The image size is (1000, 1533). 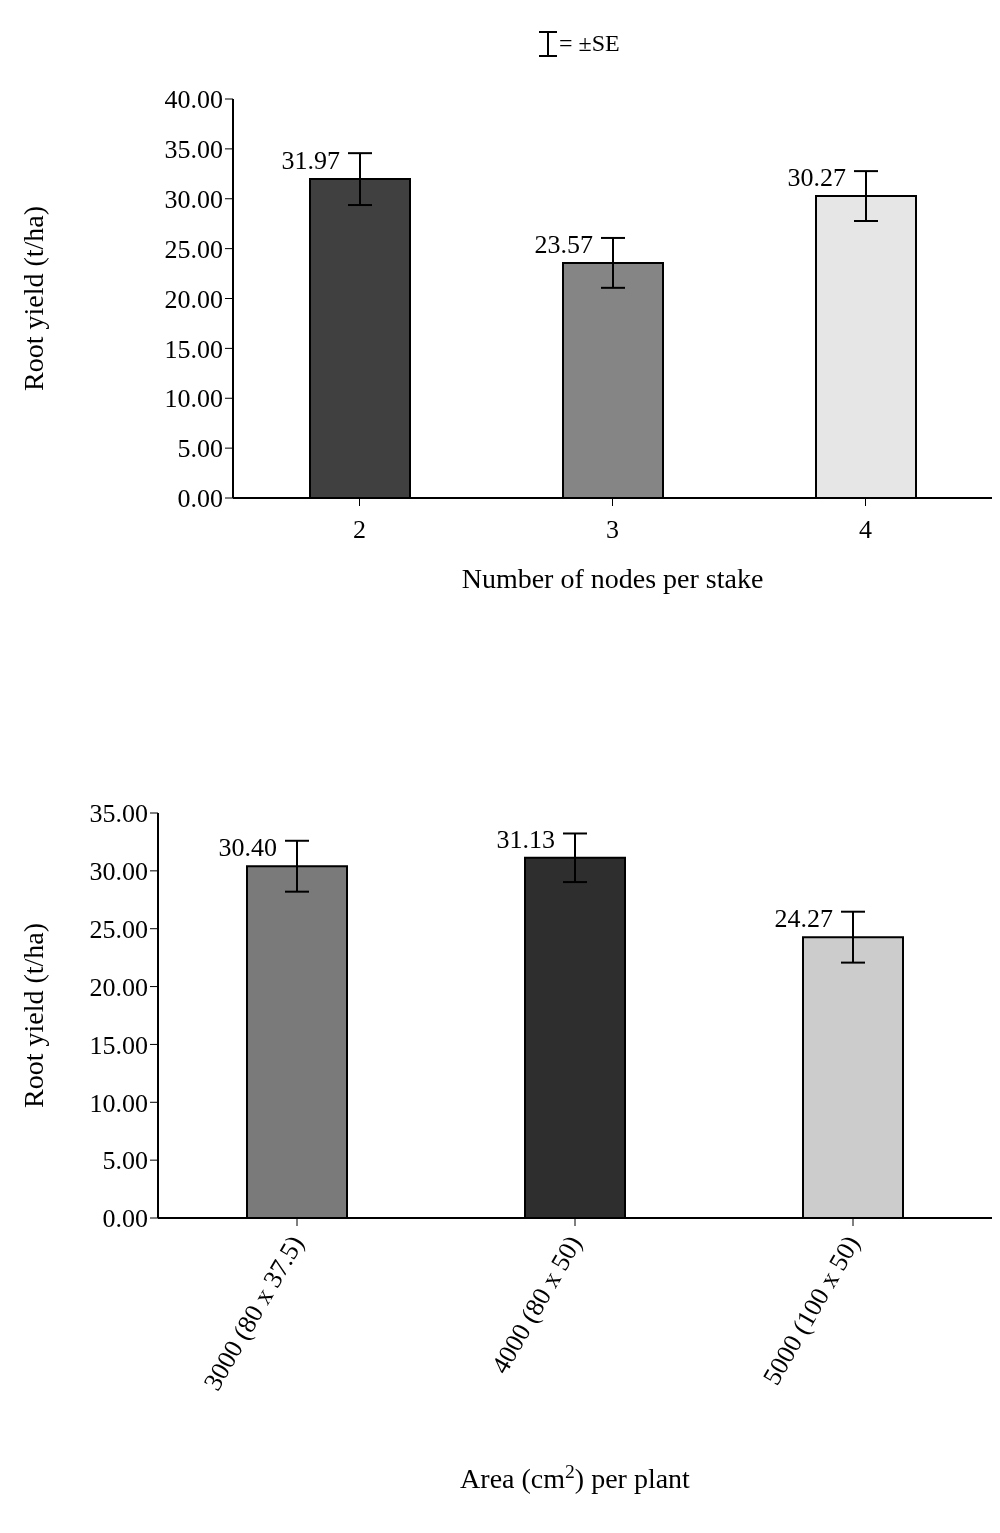 I want to click on data-label: 30.40, so click(x=247, y=848).